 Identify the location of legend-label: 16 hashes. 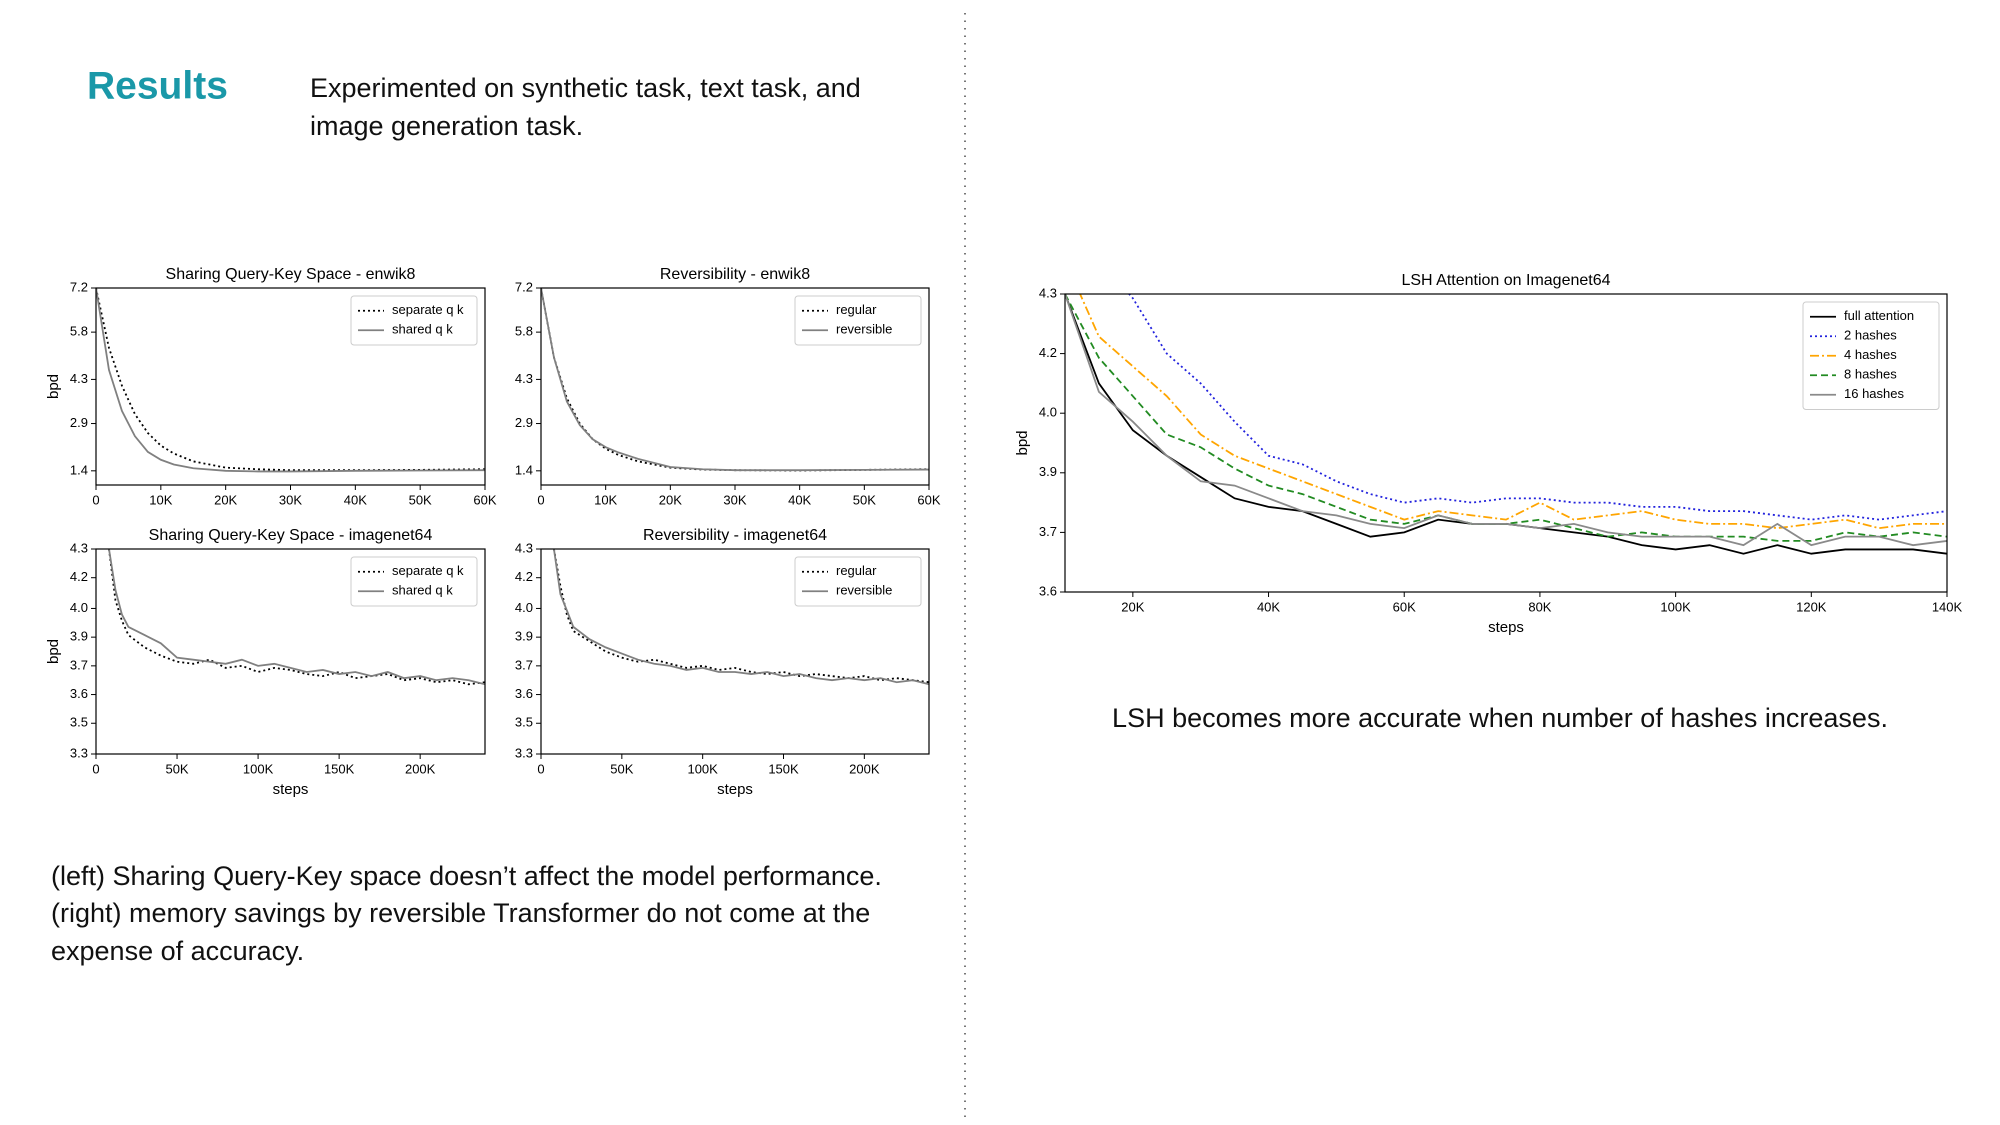
(1874, 393).